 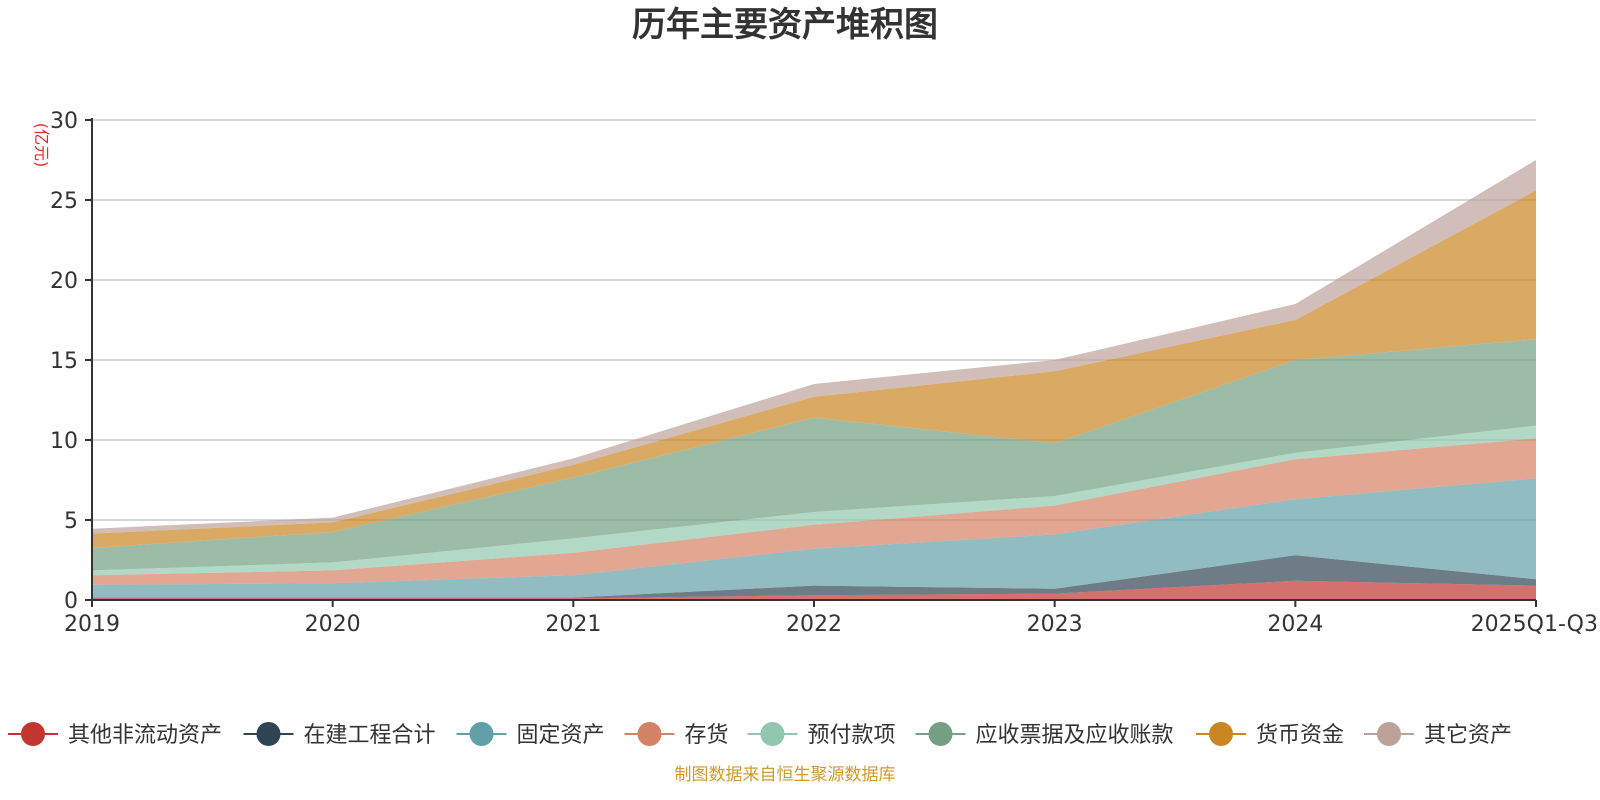 I want to click on y-tick-label: 15, so click(x=64, y=361).